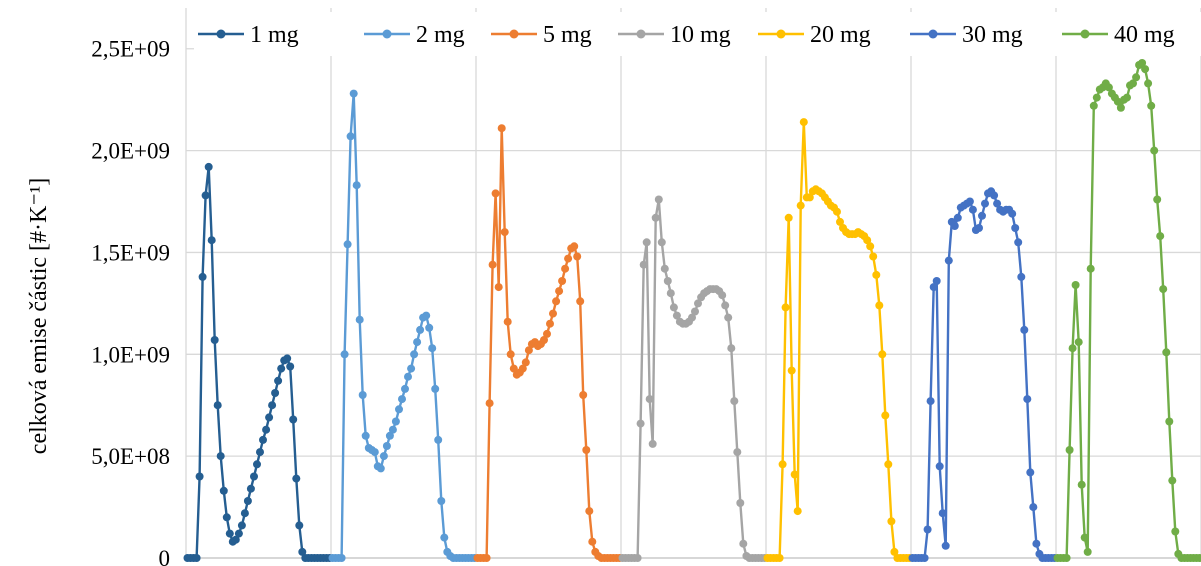  What do you see at coordinates (838, 340) in the screenshot?
I see `series-20-mg` at bounding box center [838, 340].